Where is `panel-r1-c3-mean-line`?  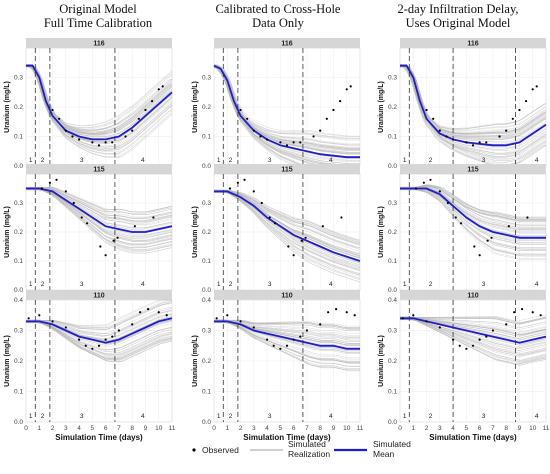 panel-r1-c3-mean-line is located at coordinates (473, 105).